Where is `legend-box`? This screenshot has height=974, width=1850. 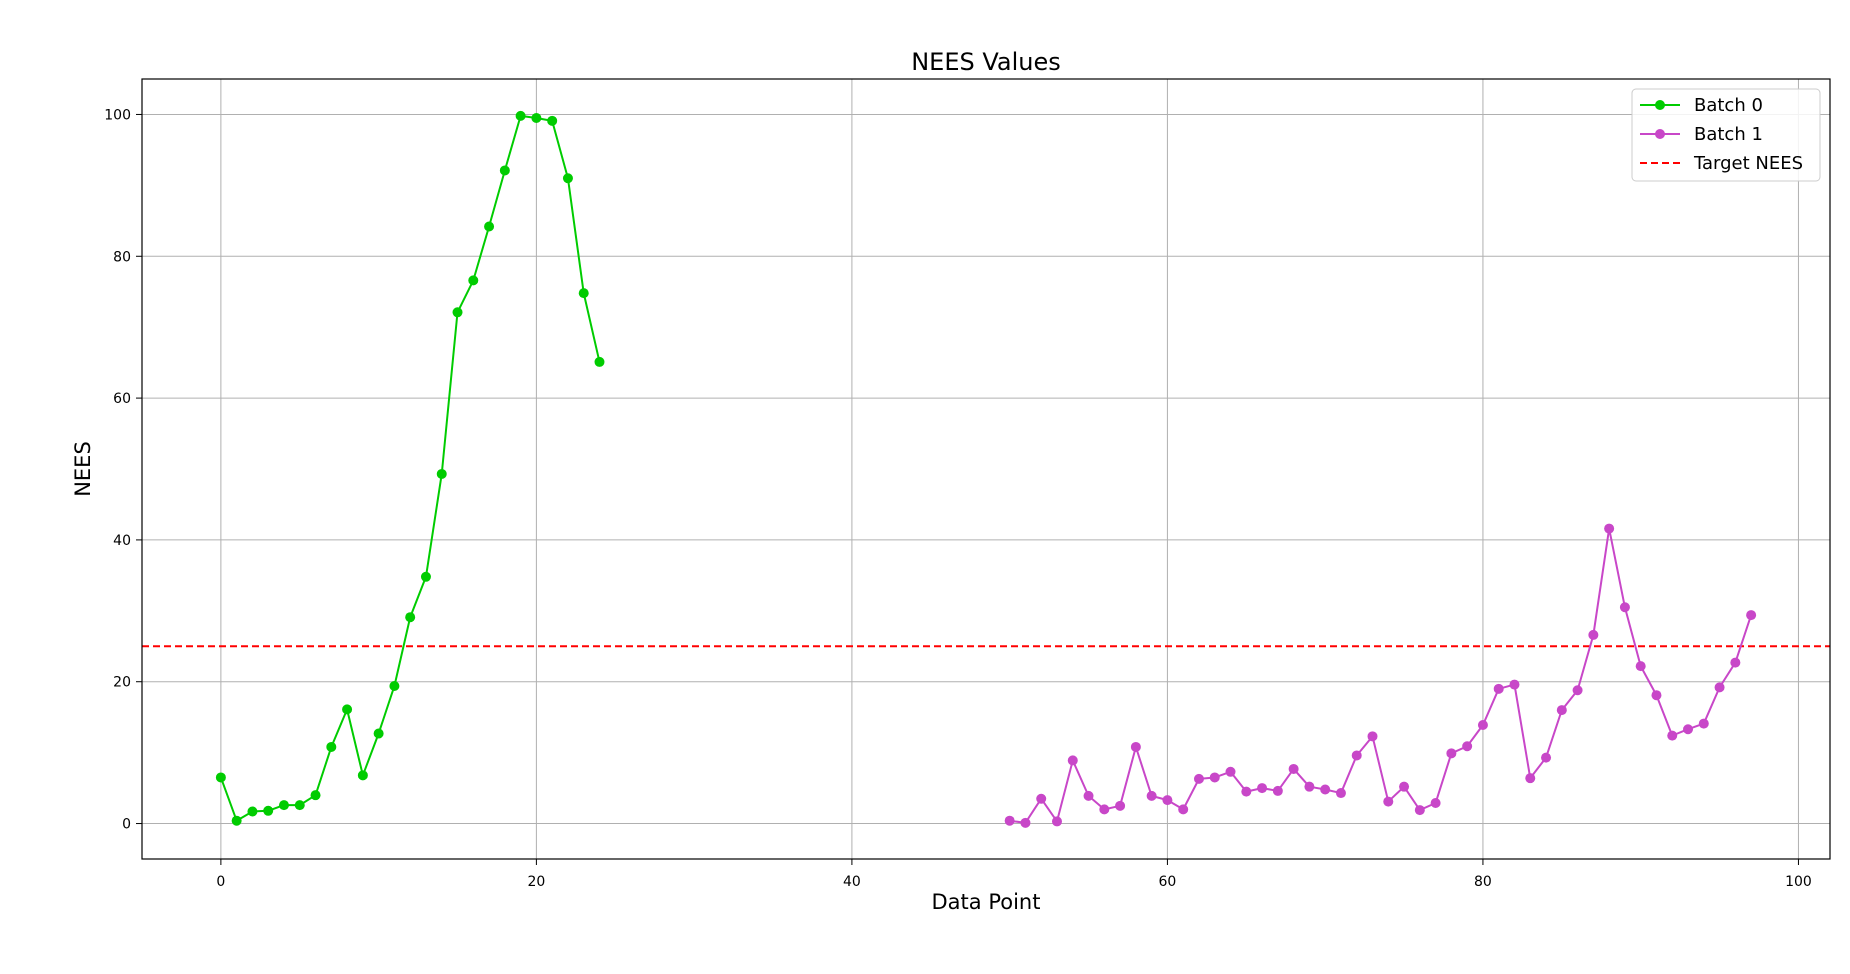
legend-box is located at coordinates (1726, 135).